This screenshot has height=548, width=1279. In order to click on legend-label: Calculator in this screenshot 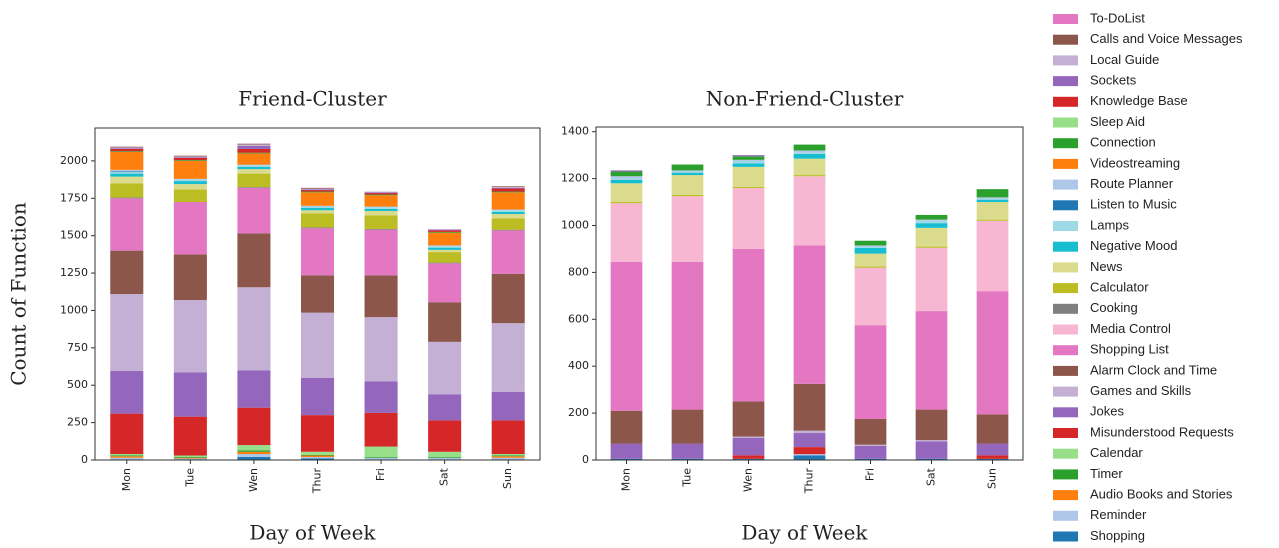, I will do `click(1119, 287)`.